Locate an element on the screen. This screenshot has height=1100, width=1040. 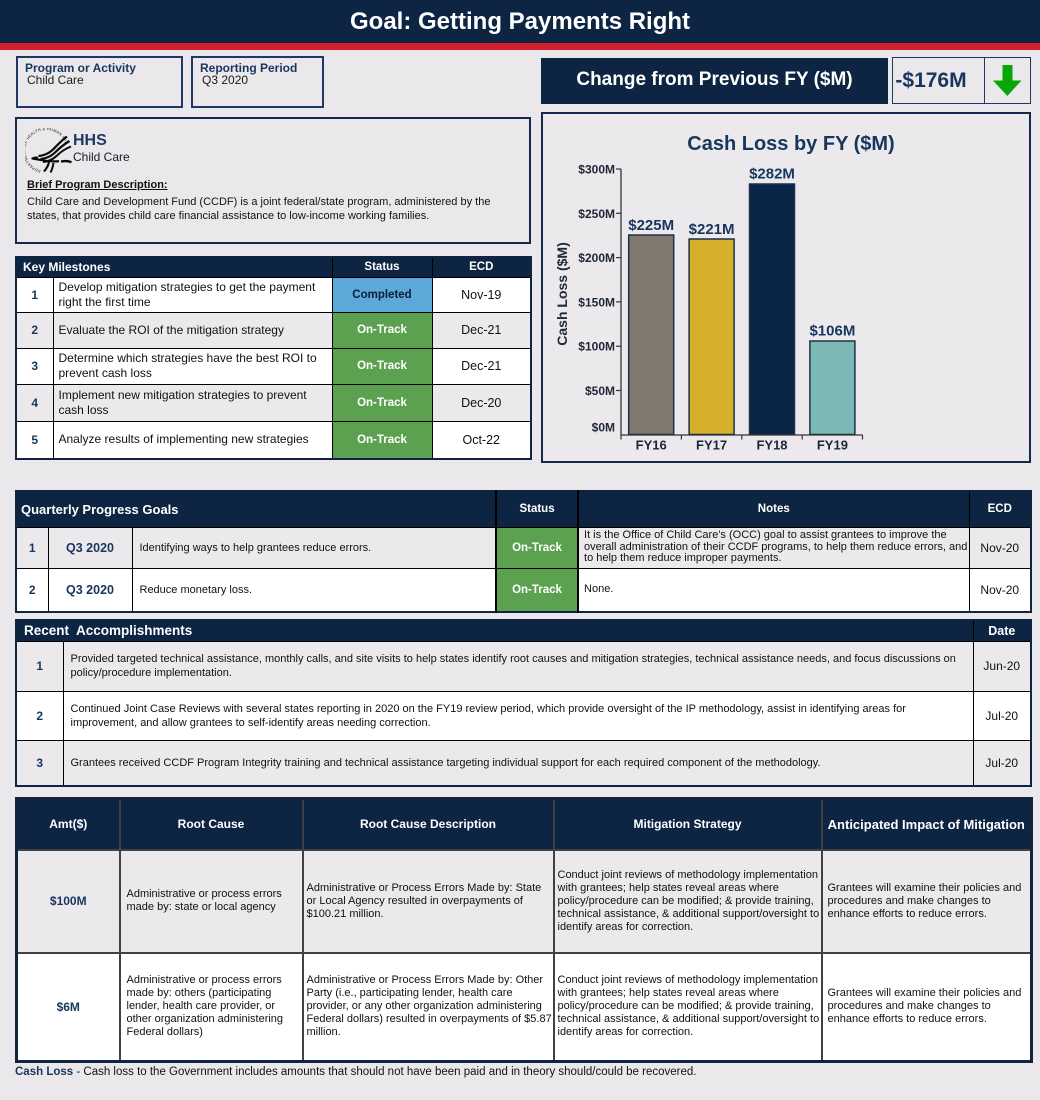
svg-text: $221M is located at coordinates (712, 229).